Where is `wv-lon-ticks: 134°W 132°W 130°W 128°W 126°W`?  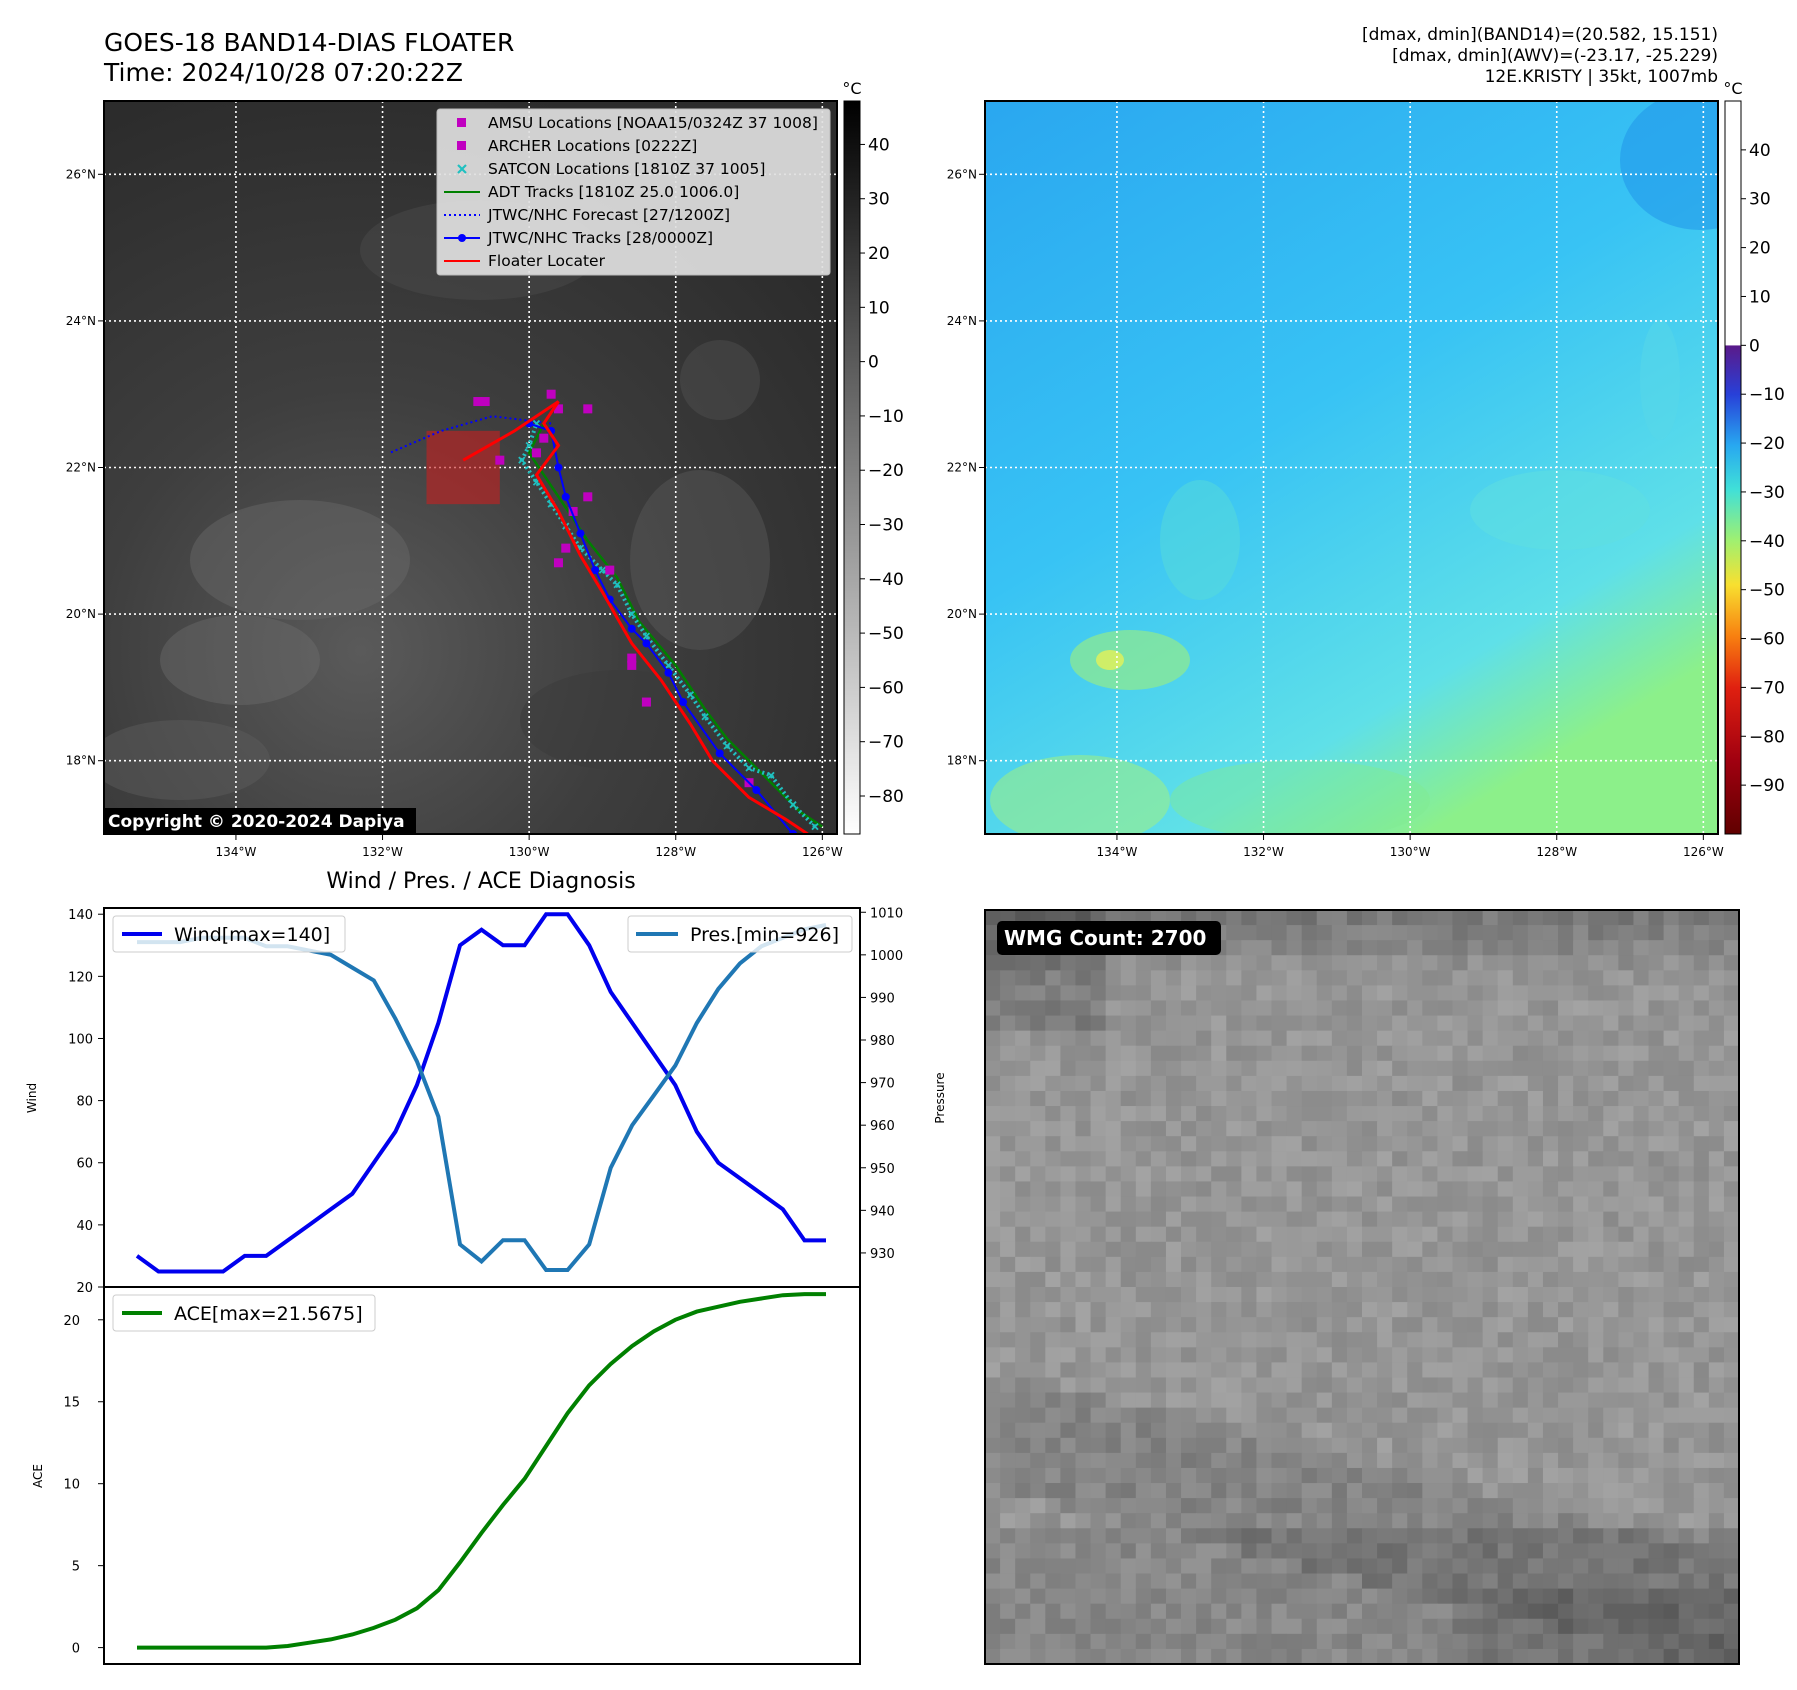
wv-lon-ticks: 134°W 132°W 130°W 128°W 126°W is located at coordinates (1410, 846).